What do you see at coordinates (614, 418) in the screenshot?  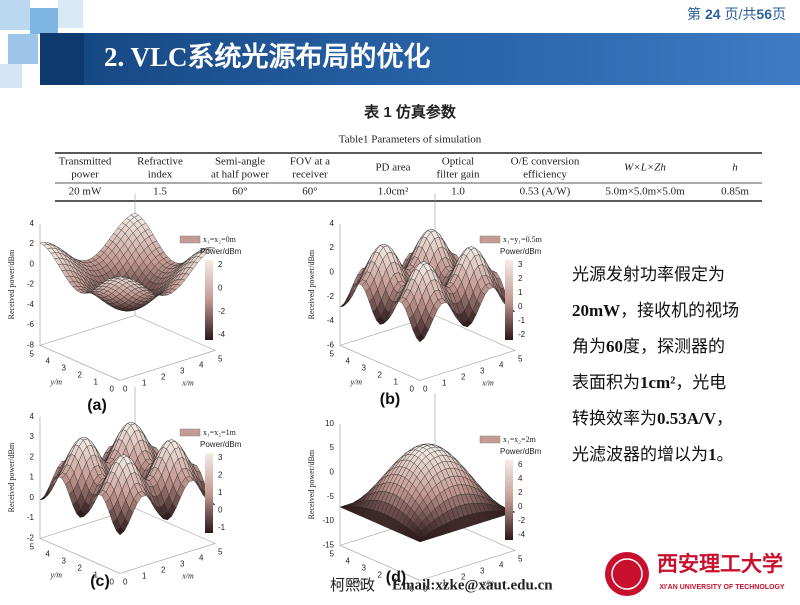 I see `body-segment: 转换效率为` at bounding box center [614, 418].